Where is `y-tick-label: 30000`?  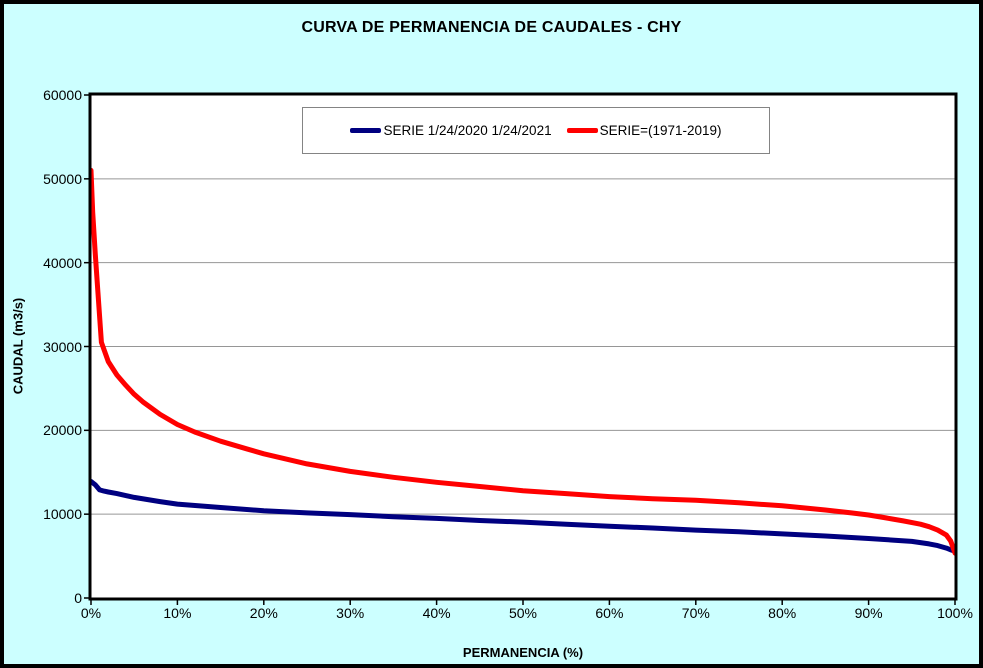
y-tick-label: 30000 is located at coordinates (62, 346).